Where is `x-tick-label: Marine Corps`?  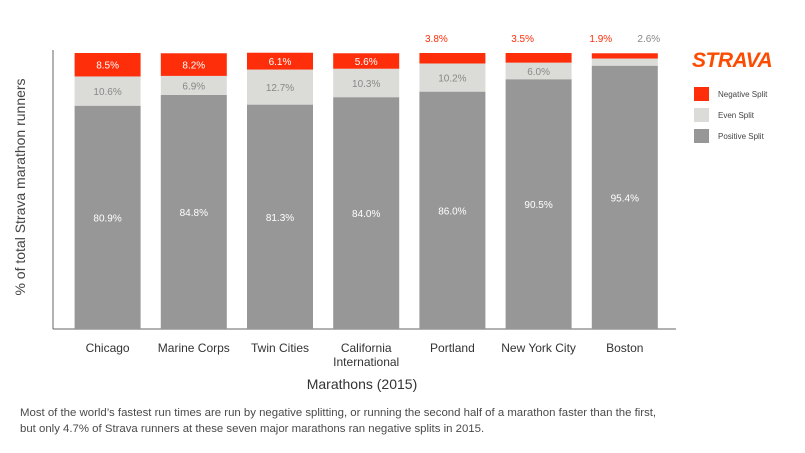
x-tick-label: Marine Corps is located at coordinates (194, 348).